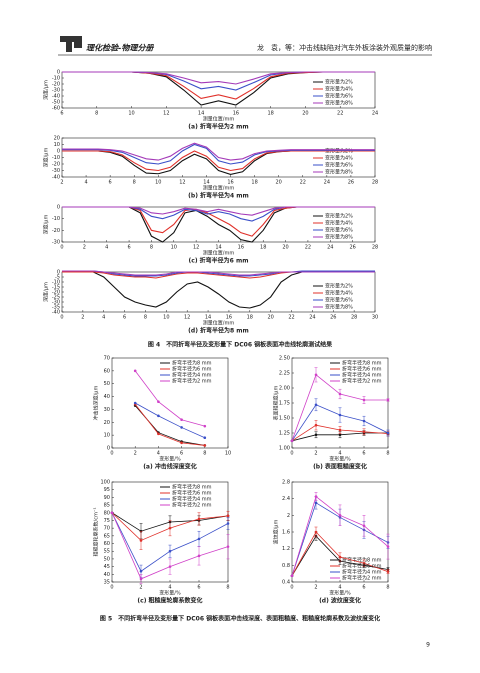 The height and width of the screenshot is (673, 480). I want to click on x-tick-label: 28, so click(375, 248).